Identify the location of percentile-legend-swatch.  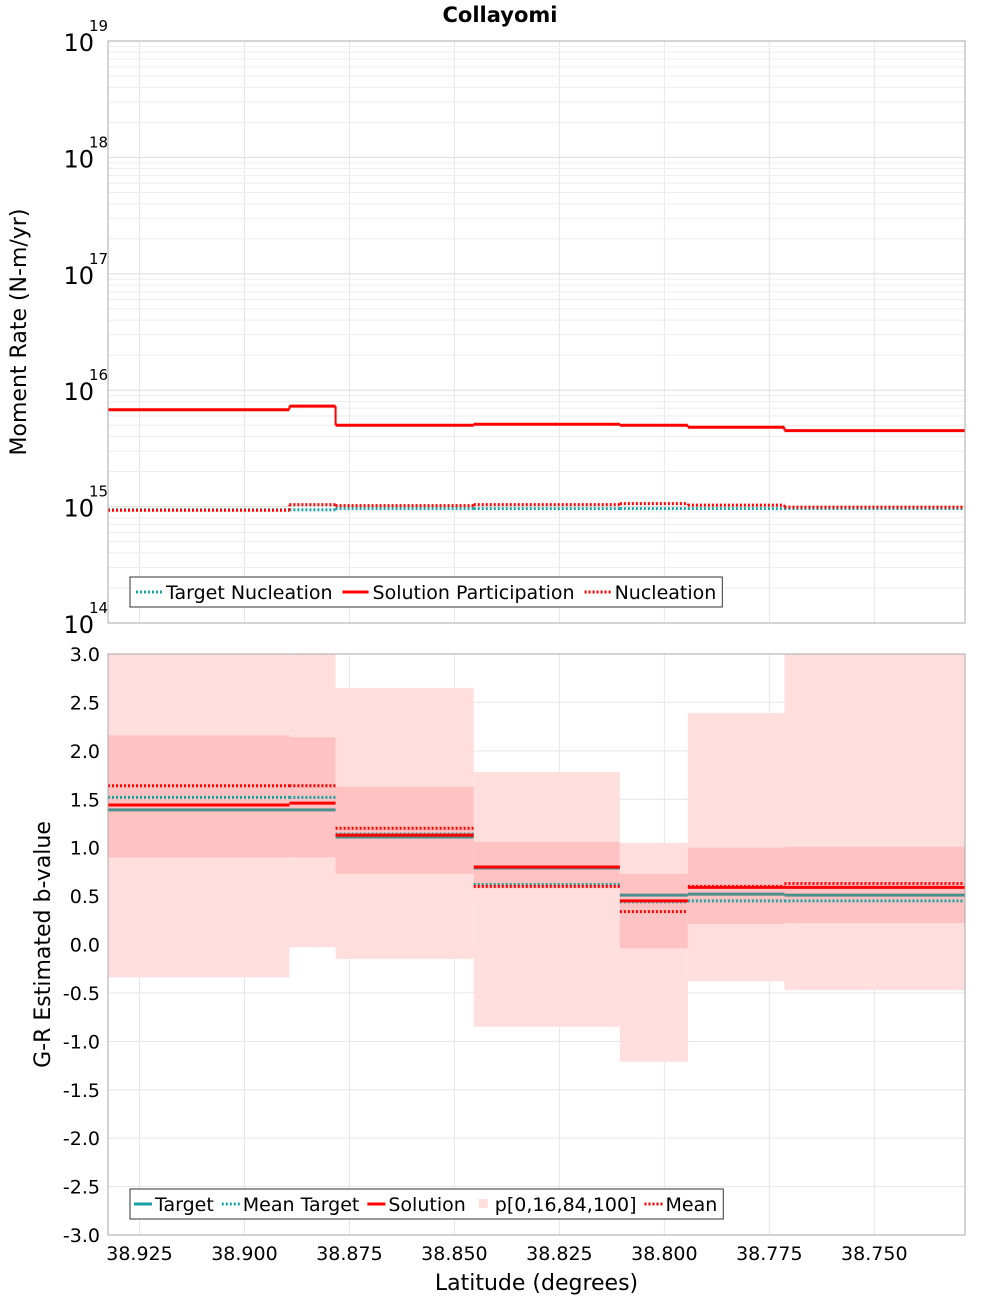
(483, 1203).